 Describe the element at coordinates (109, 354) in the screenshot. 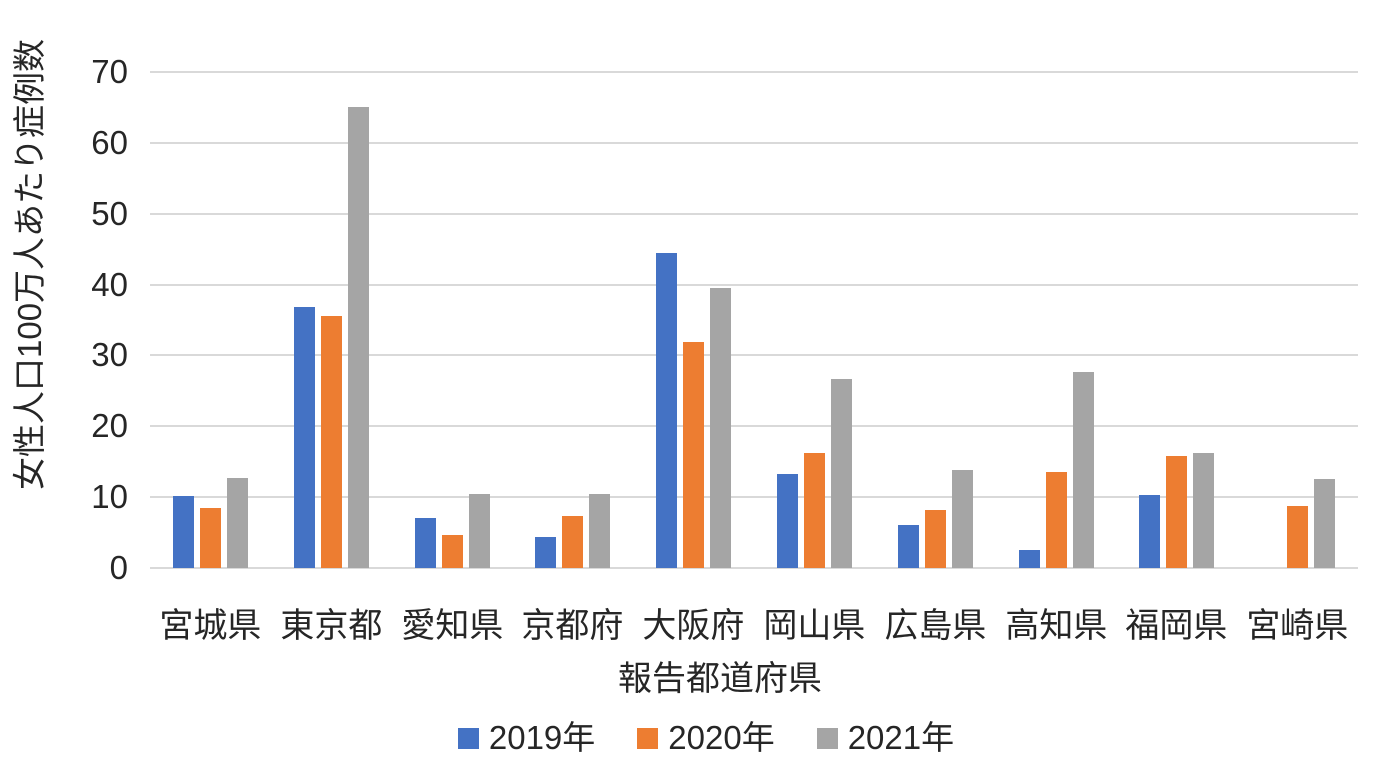

I see `y-tick-label: 30` at that location.